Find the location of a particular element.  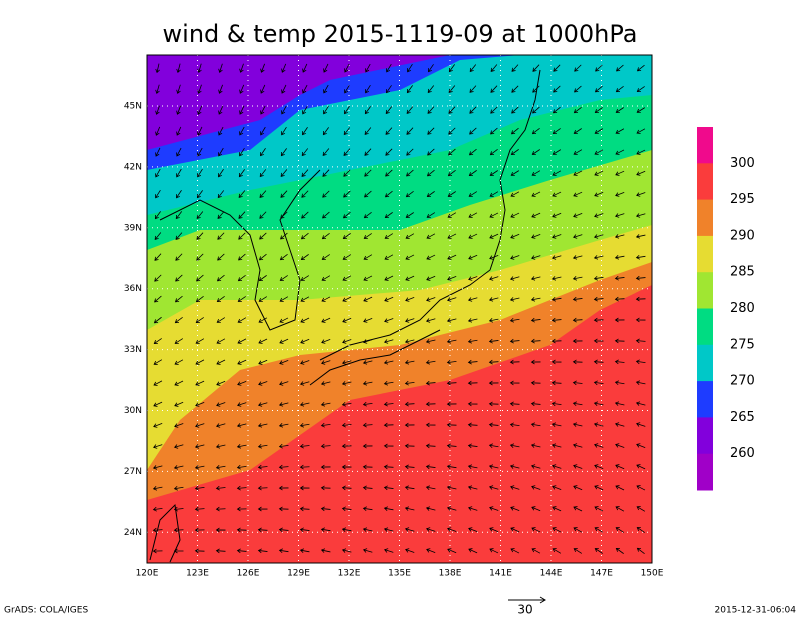

lon-label: 126E is located at coordinates (248, 574).